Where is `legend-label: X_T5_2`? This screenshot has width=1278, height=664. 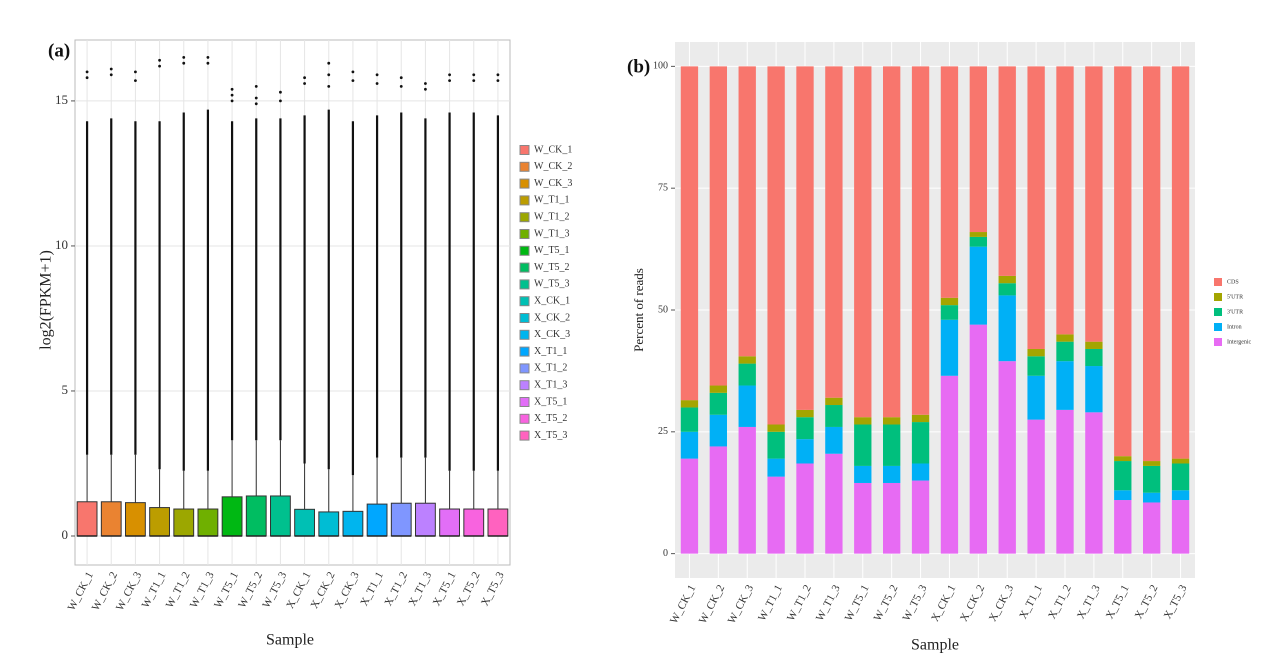 legend-label: X_T5_2 is located at coordinates (550, 418).